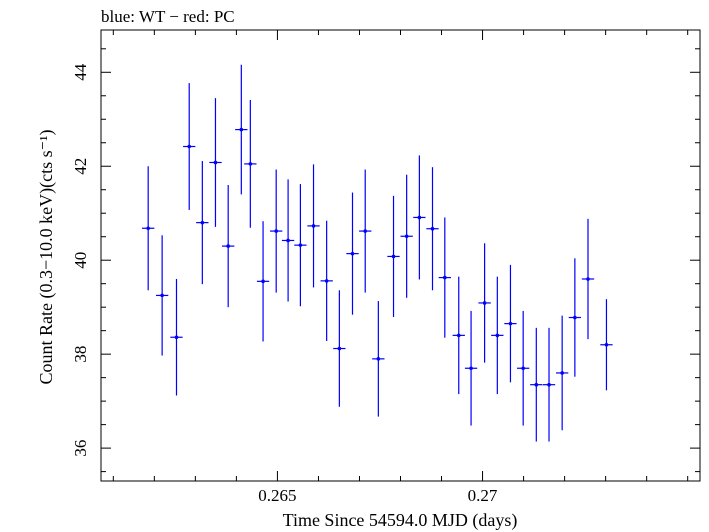 The image size is (709, 532). Describe the element at coordinates (80, 72) in the screenshot. I see `y-tick-label: 44` at that location.